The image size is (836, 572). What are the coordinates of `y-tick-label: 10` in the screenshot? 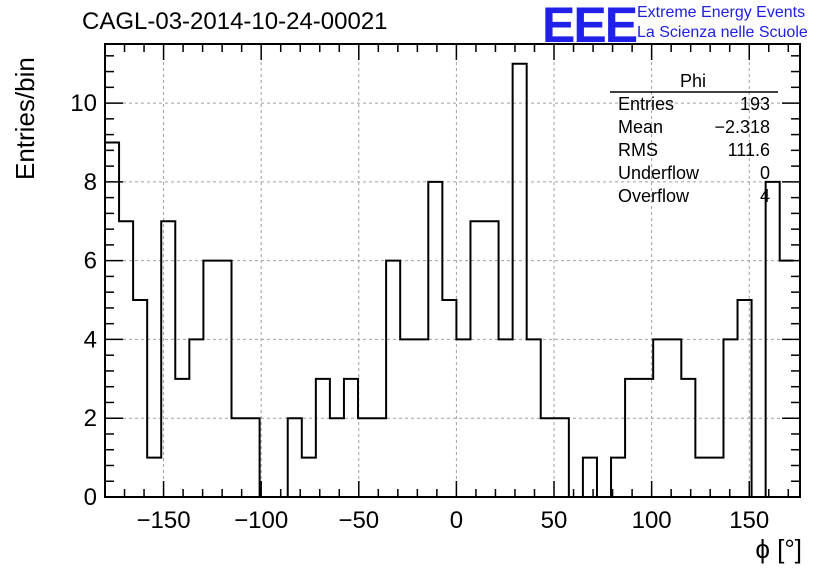 It's located at (83, 103).